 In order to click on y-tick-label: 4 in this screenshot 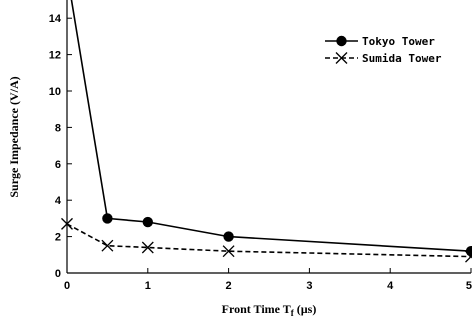, I will do `click(58, 201)`.